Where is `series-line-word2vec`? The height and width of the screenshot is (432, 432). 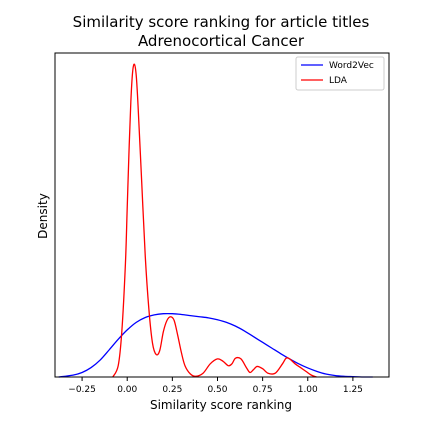
series-line-word2vec is located at coordinates (215, 345).